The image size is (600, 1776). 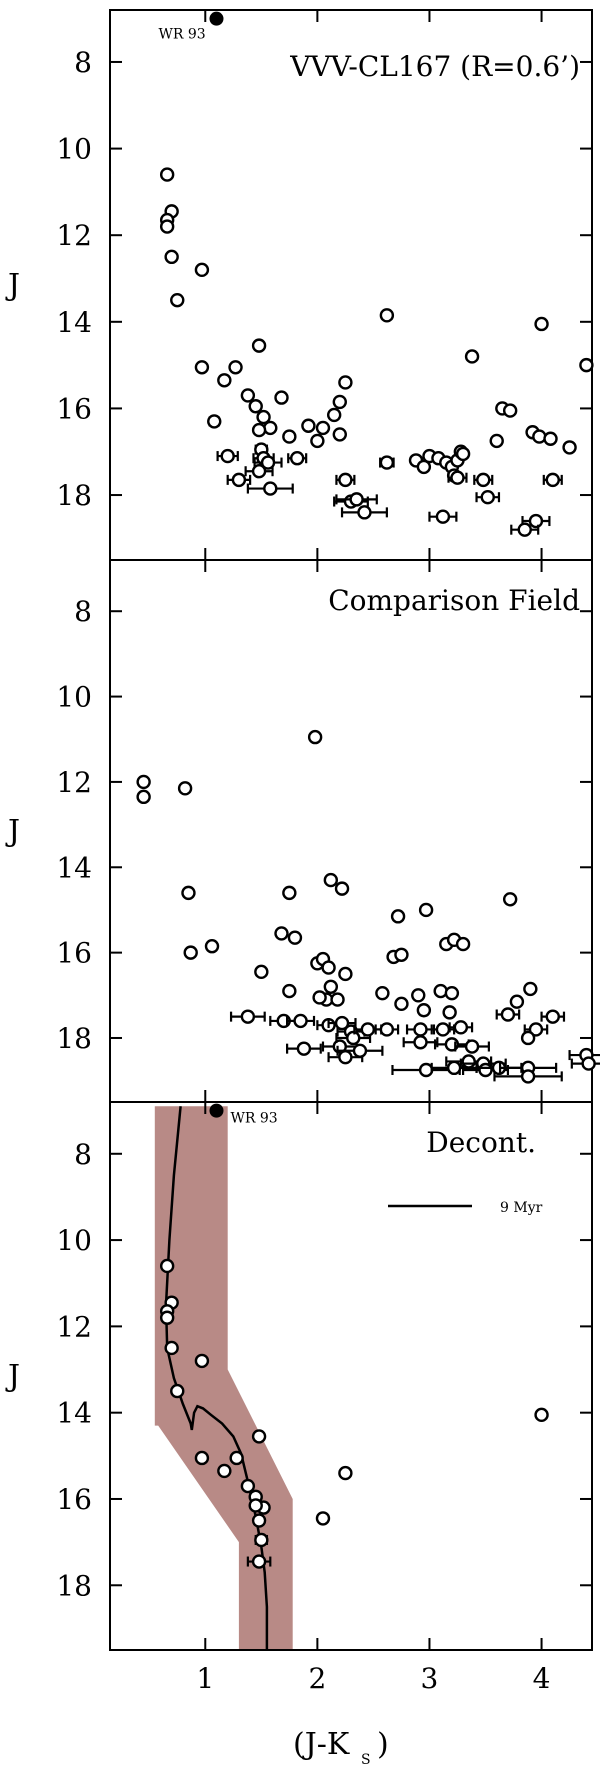 I want to click on panel-title: Comparison Field, so click(x=454, y=600).